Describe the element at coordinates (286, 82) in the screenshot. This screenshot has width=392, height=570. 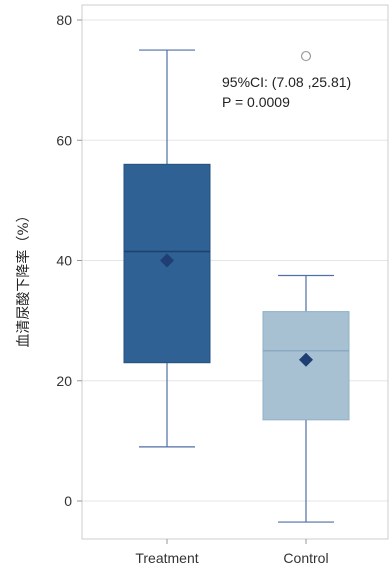
I see `ci-annotation: 95%CI: (7.08 ,25.81)` at that location.